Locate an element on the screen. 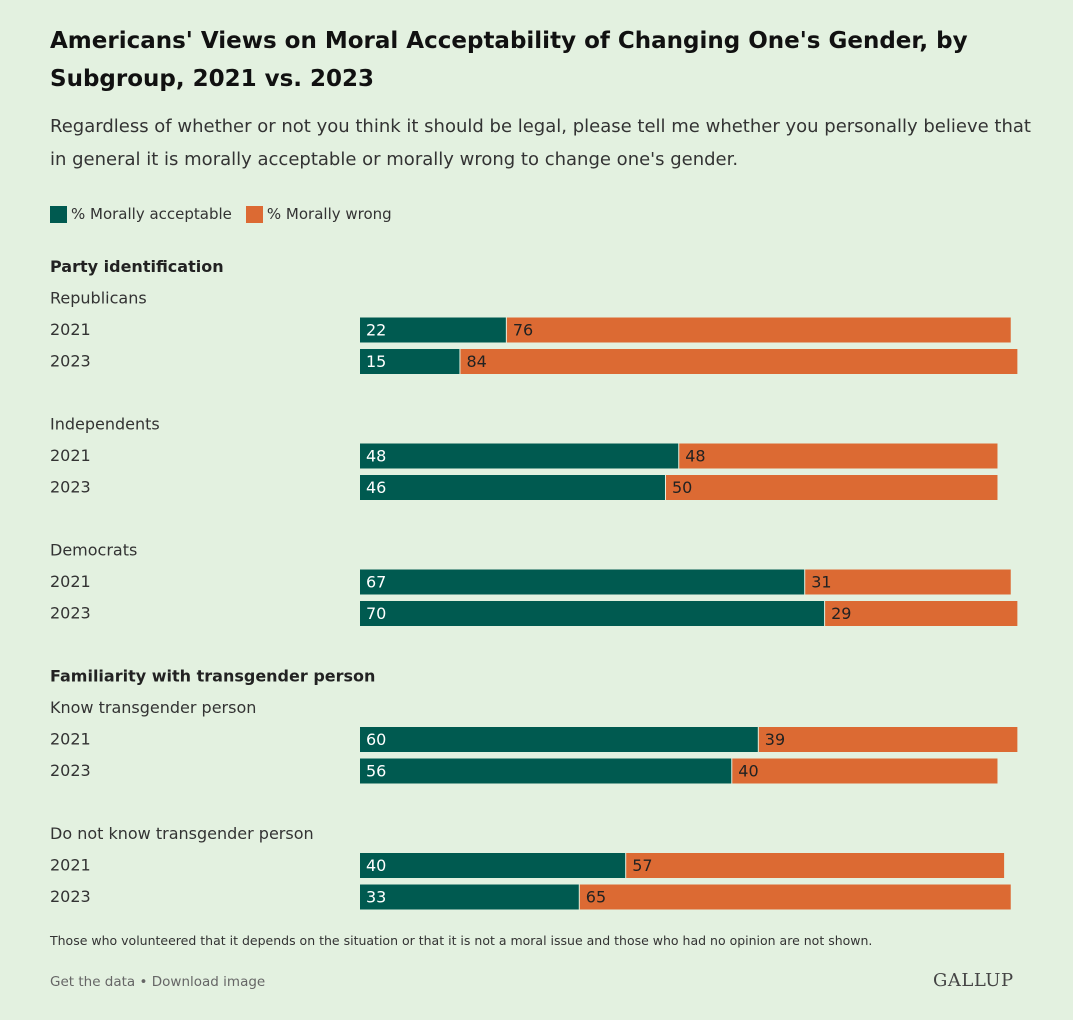  group-label: Democrats is located at coordinates (93, 550).